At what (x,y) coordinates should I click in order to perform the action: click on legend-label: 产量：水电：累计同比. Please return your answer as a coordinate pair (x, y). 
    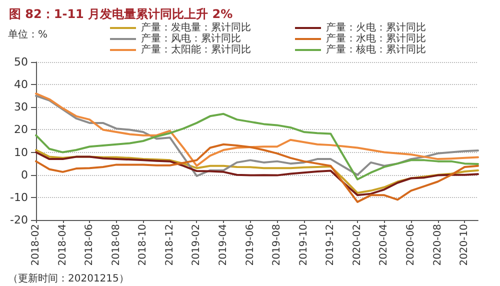
    Looking at the image, I should click on (376, 38).